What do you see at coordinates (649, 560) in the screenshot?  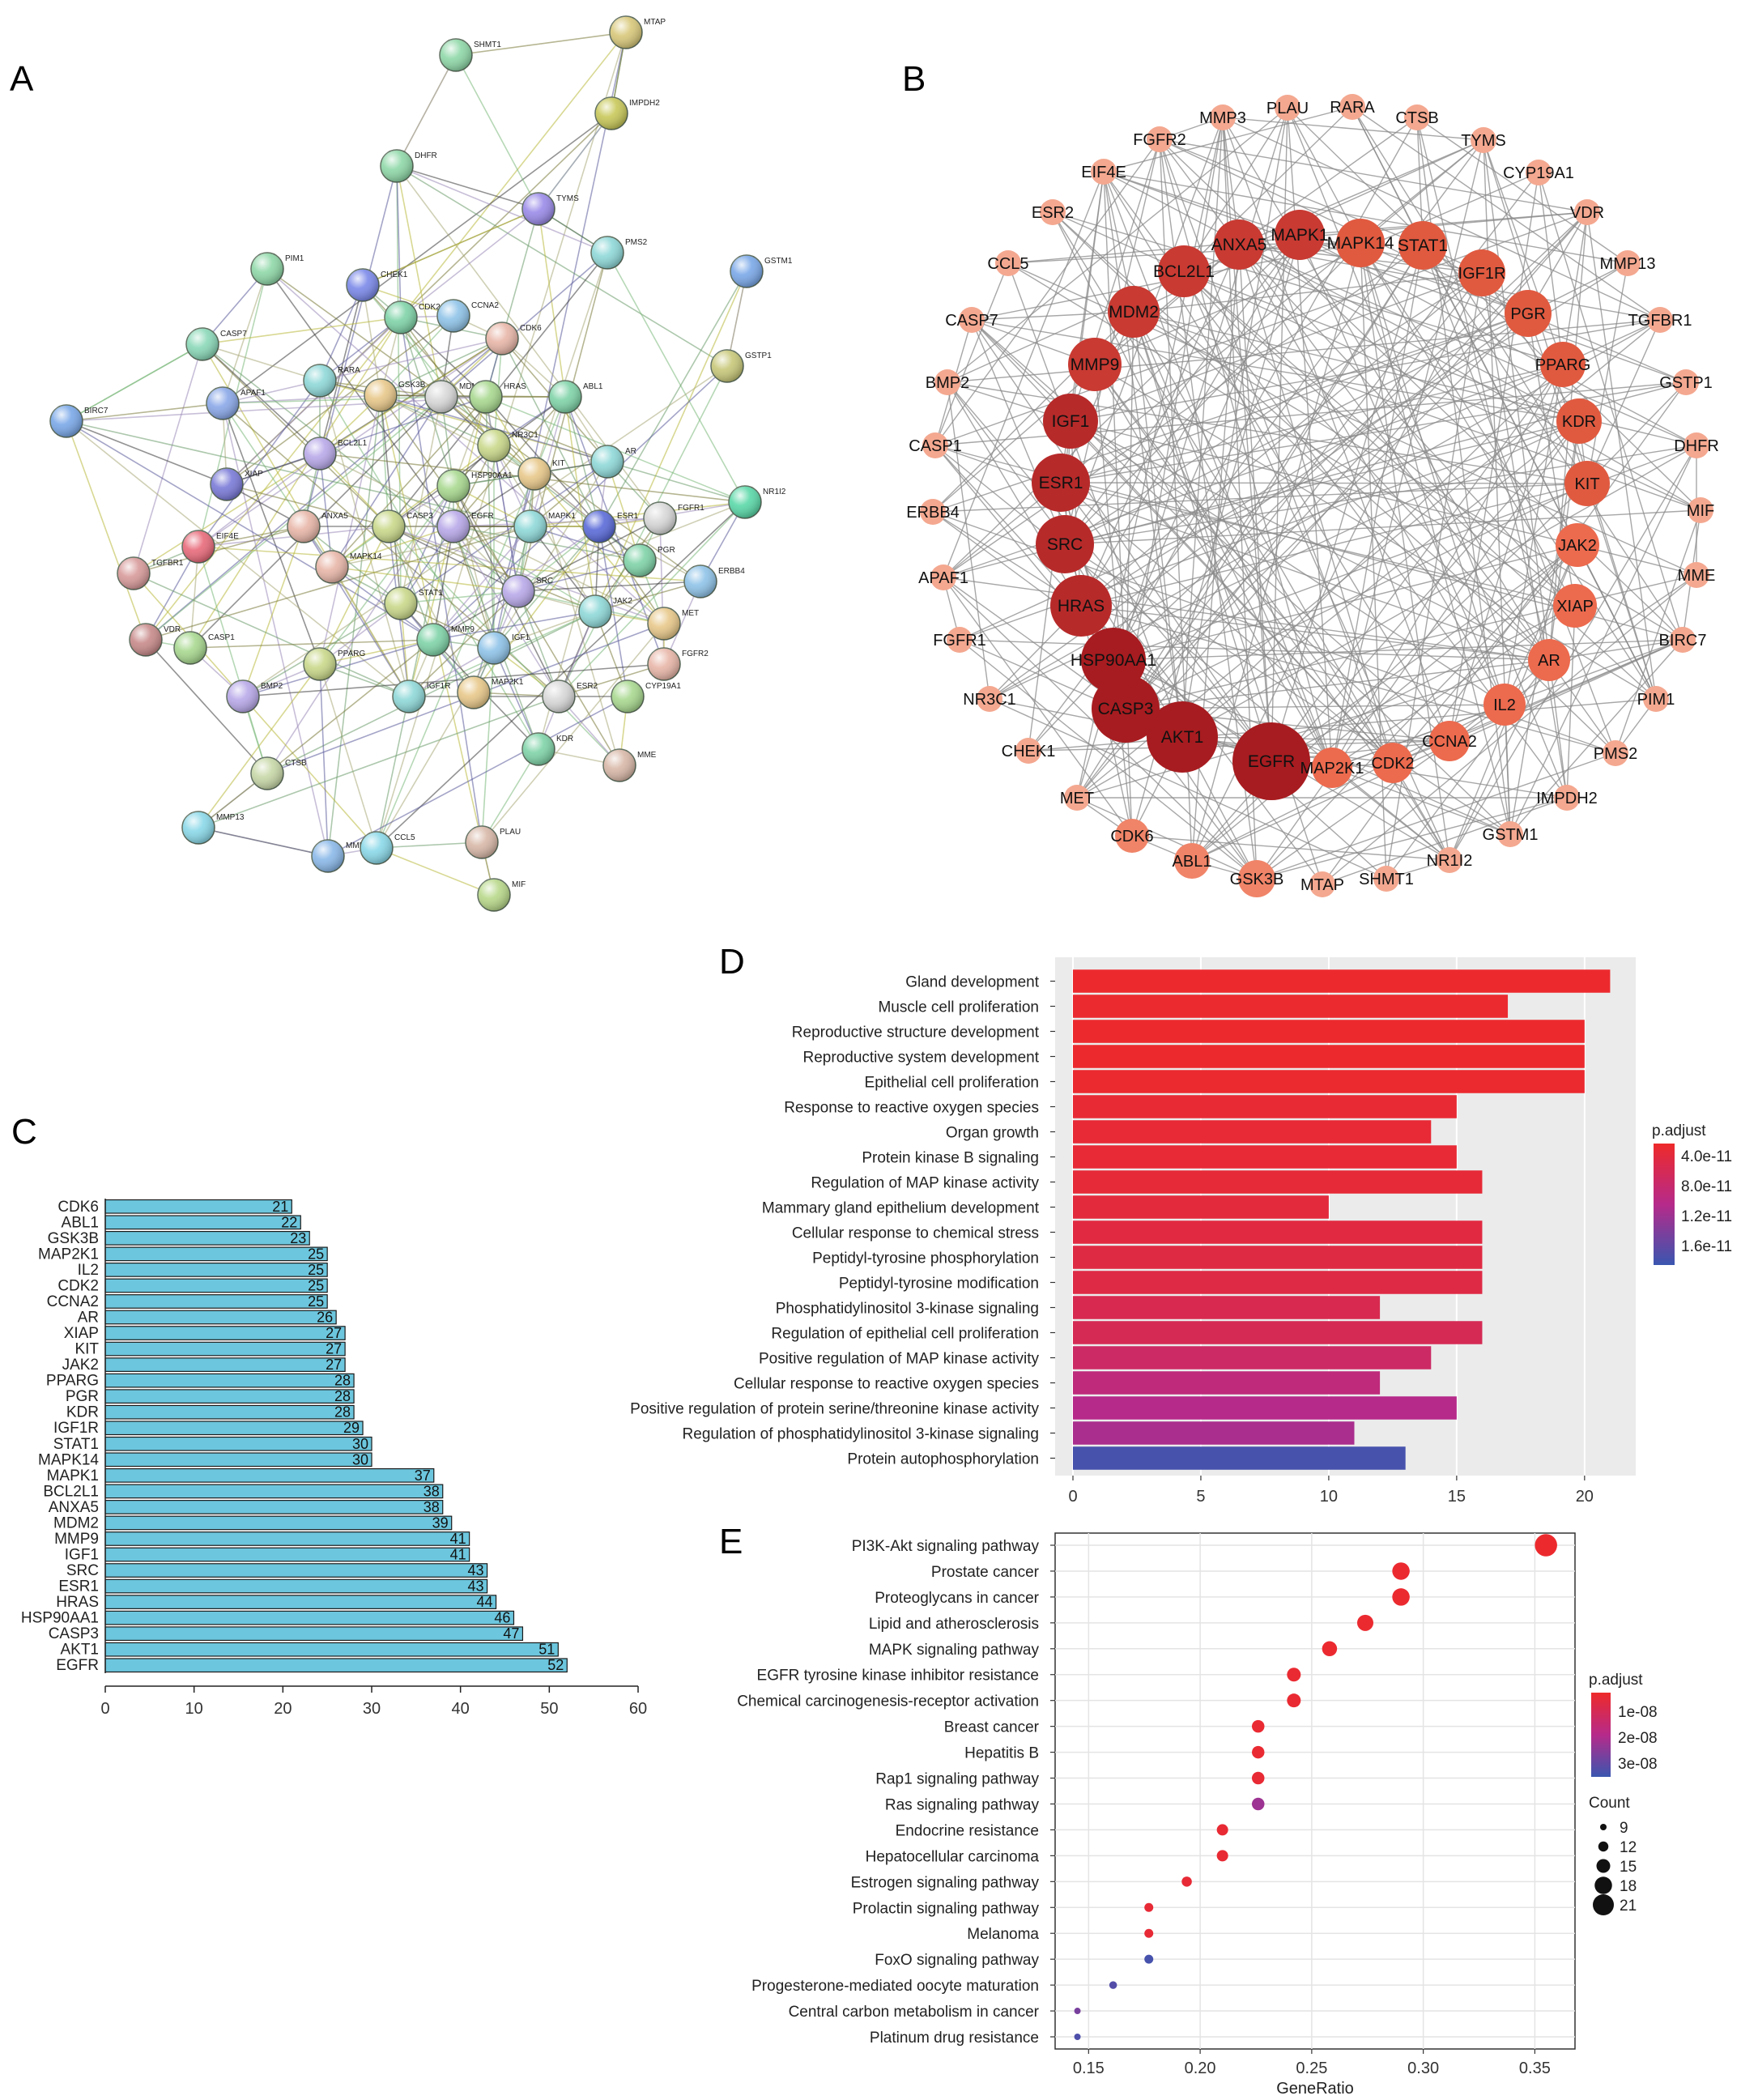 I see `string-node-pgr: PGR` at bounding box center [649, 560].